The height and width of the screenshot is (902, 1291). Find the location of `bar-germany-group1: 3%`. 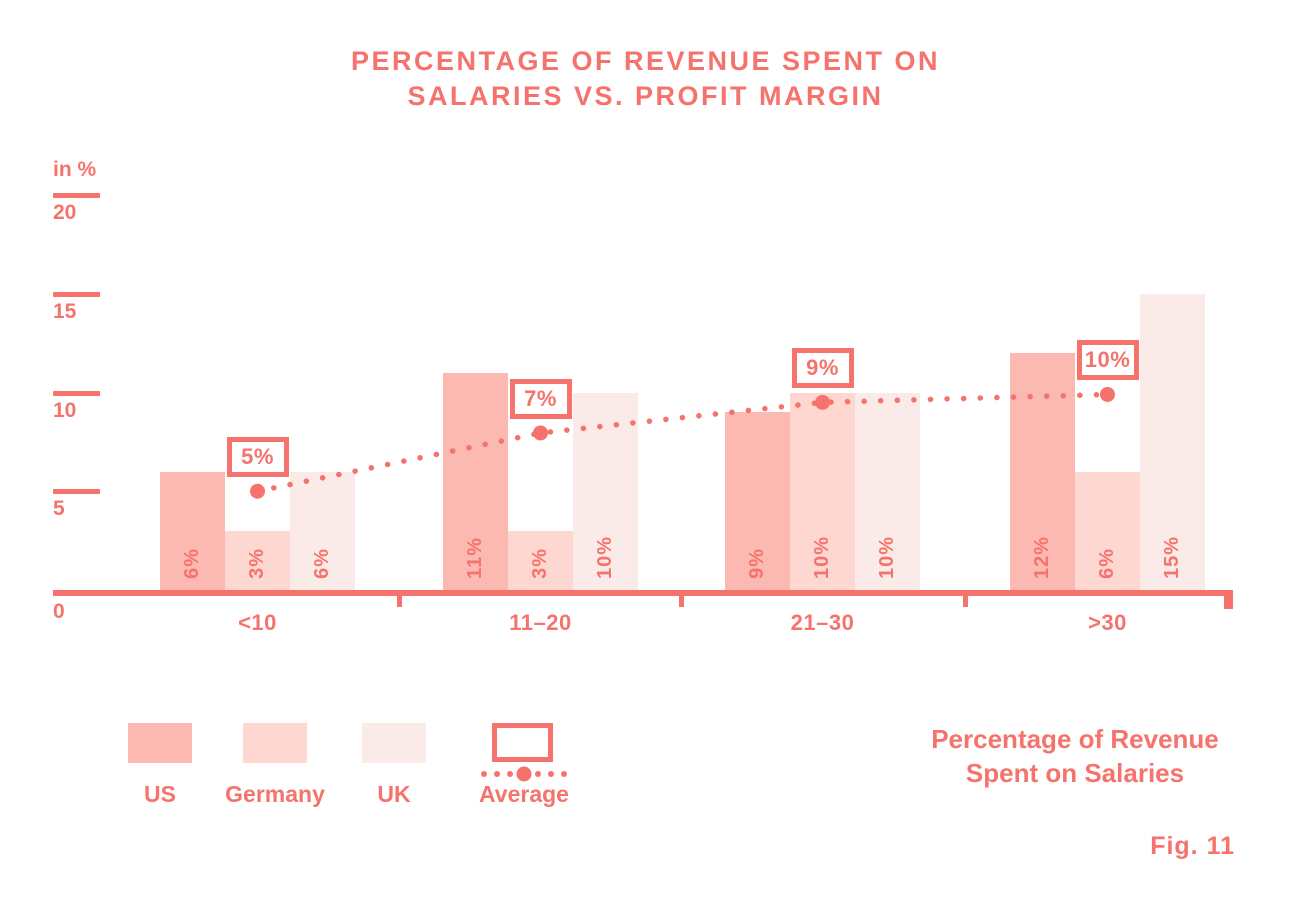

bar-germany-group1: 3% is located at coordinates (257, 560).